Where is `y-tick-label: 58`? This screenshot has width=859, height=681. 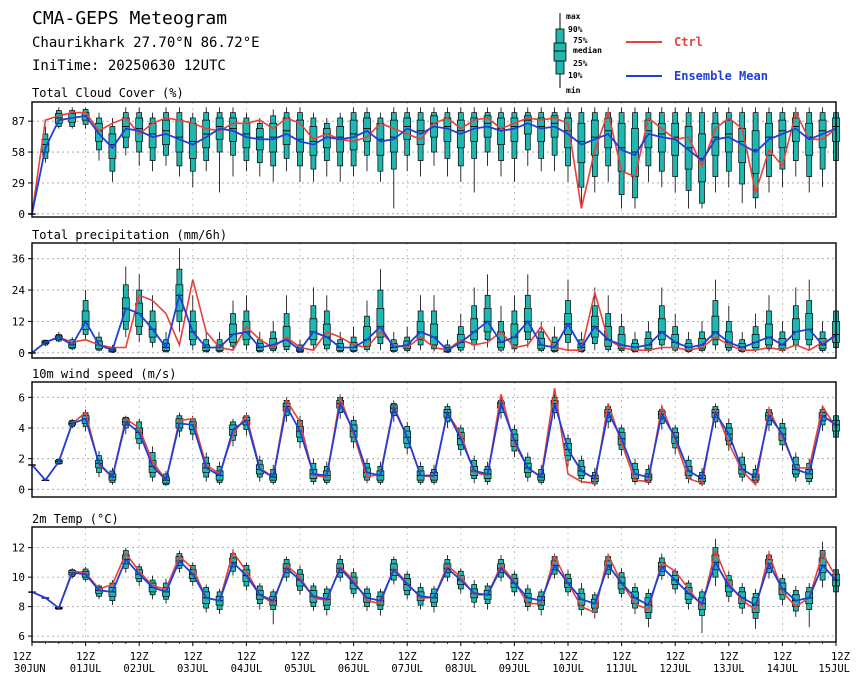 y-tick-label: 58 is located at coordinates (18, 152).